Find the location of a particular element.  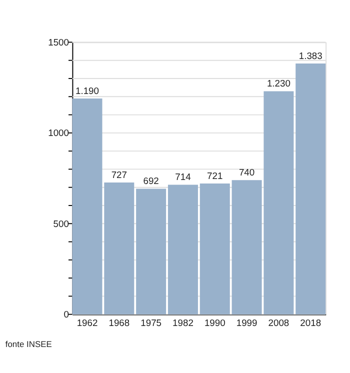

x-tick-label: 1968 is located at coordinates (119, 323).